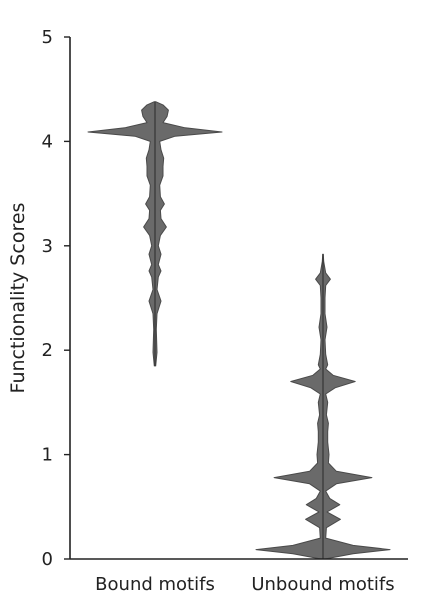  What do you see at coordinates (47, 141) in the screenshot?
I see `y-tick-label: 4` at bounding box center [47, 141].